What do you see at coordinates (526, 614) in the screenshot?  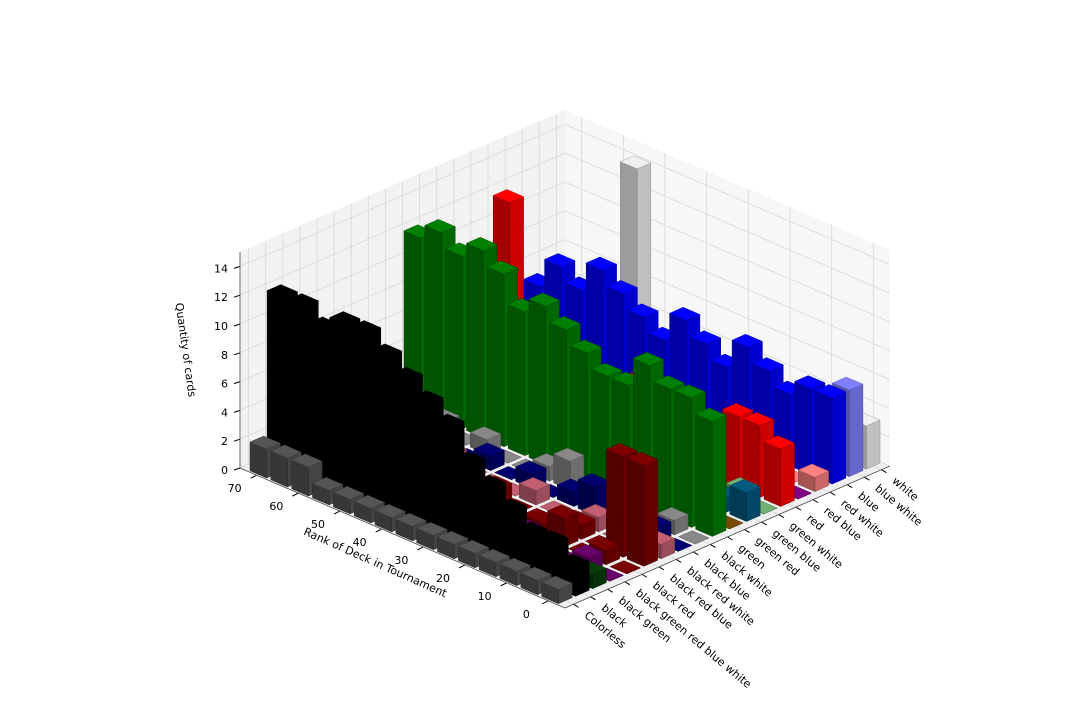 I see `x-tick-label: 0` at bounding box center [526, 614].